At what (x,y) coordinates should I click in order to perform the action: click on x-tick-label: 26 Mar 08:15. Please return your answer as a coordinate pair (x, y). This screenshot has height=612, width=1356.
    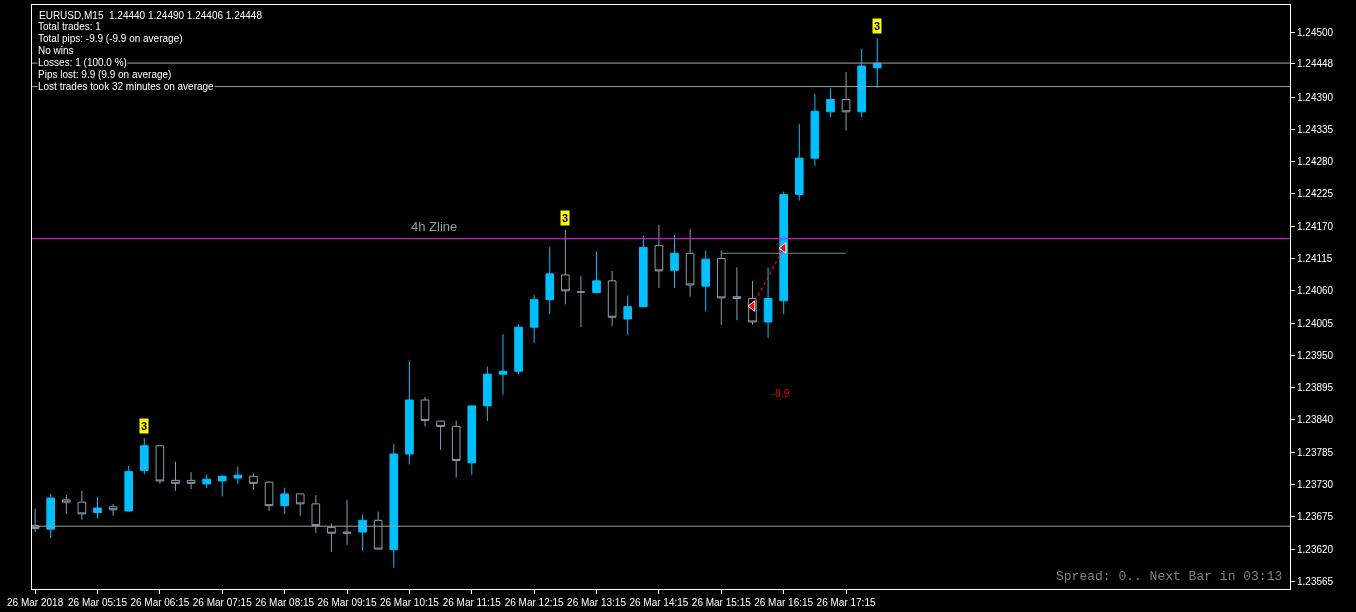
    Looking at the image, I should click on (285, 602).